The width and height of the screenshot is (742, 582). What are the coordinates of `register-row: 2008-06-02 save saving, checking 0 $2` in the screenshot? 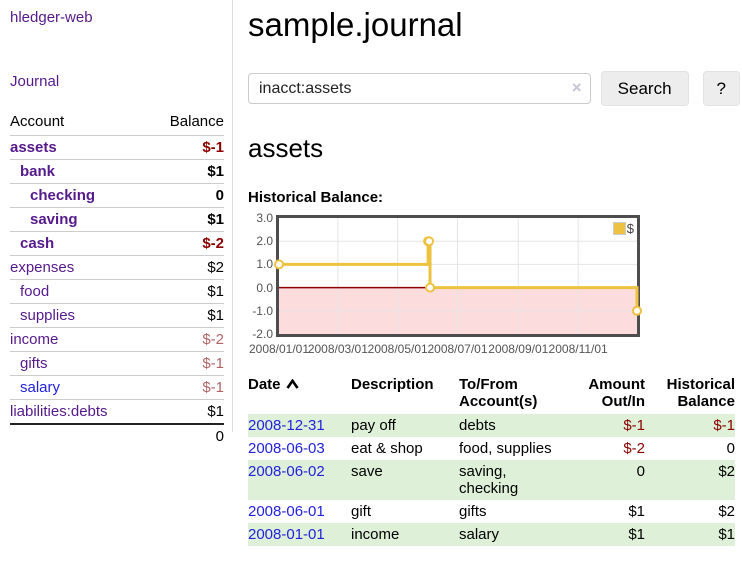 It's located at (491, 480).